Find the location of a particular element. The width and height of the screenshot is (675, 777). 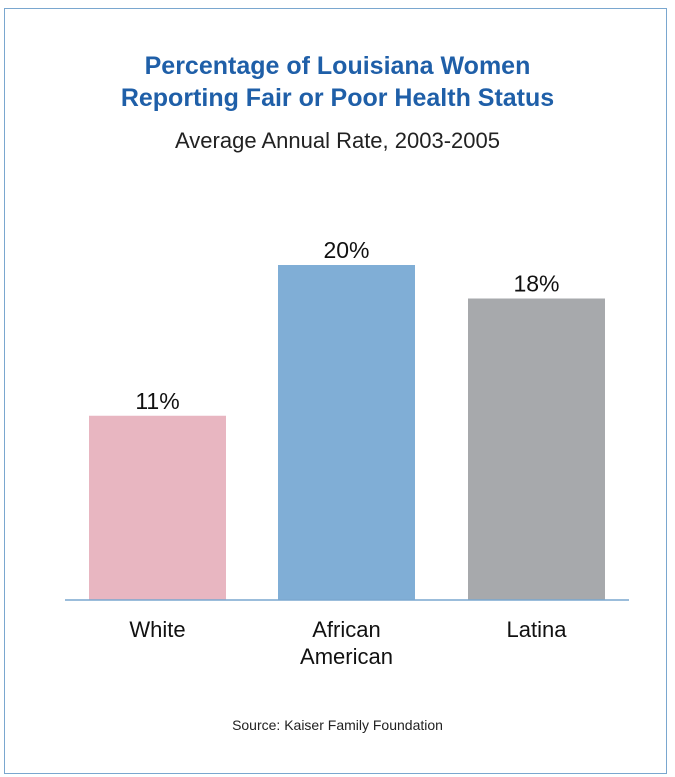

source-note: Source: Kaiser Family Foundation is located at coordinates (337, 725).